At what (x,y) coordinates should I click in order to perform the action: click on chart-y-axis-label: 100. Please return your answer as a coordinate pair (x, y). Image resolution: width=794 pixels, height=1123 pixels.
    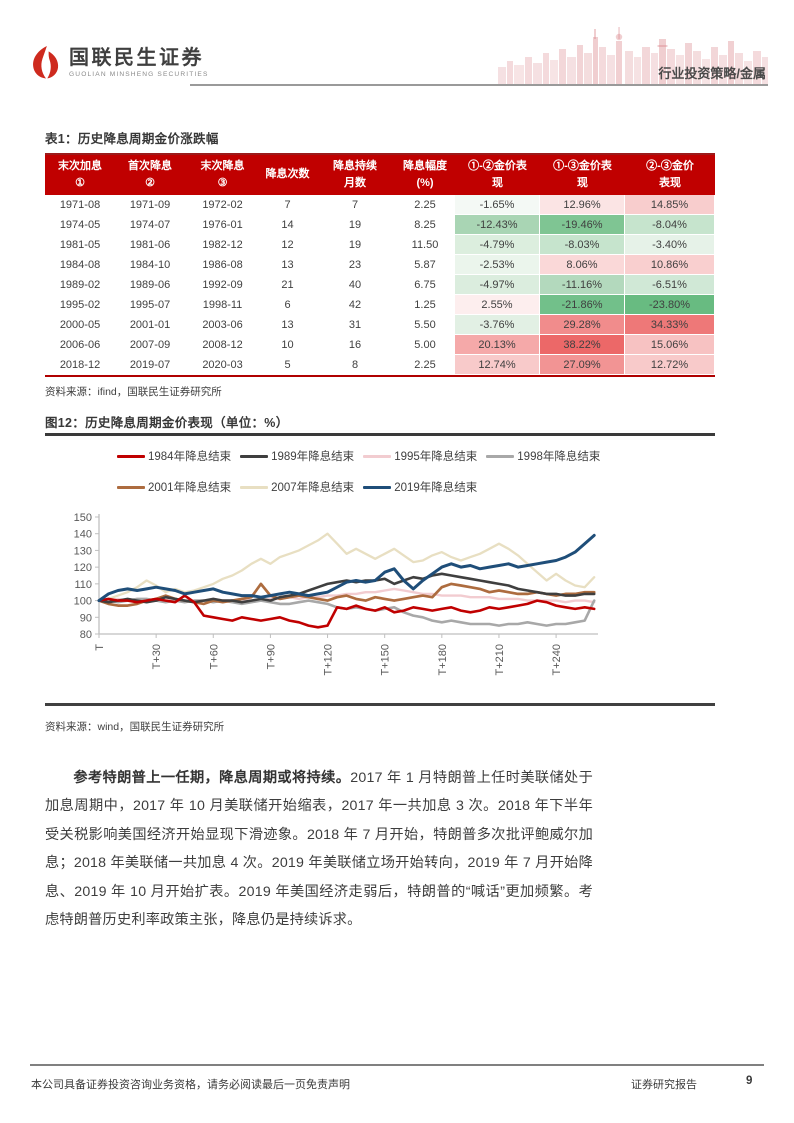
    Looking at the image, I should click on (83, 602).